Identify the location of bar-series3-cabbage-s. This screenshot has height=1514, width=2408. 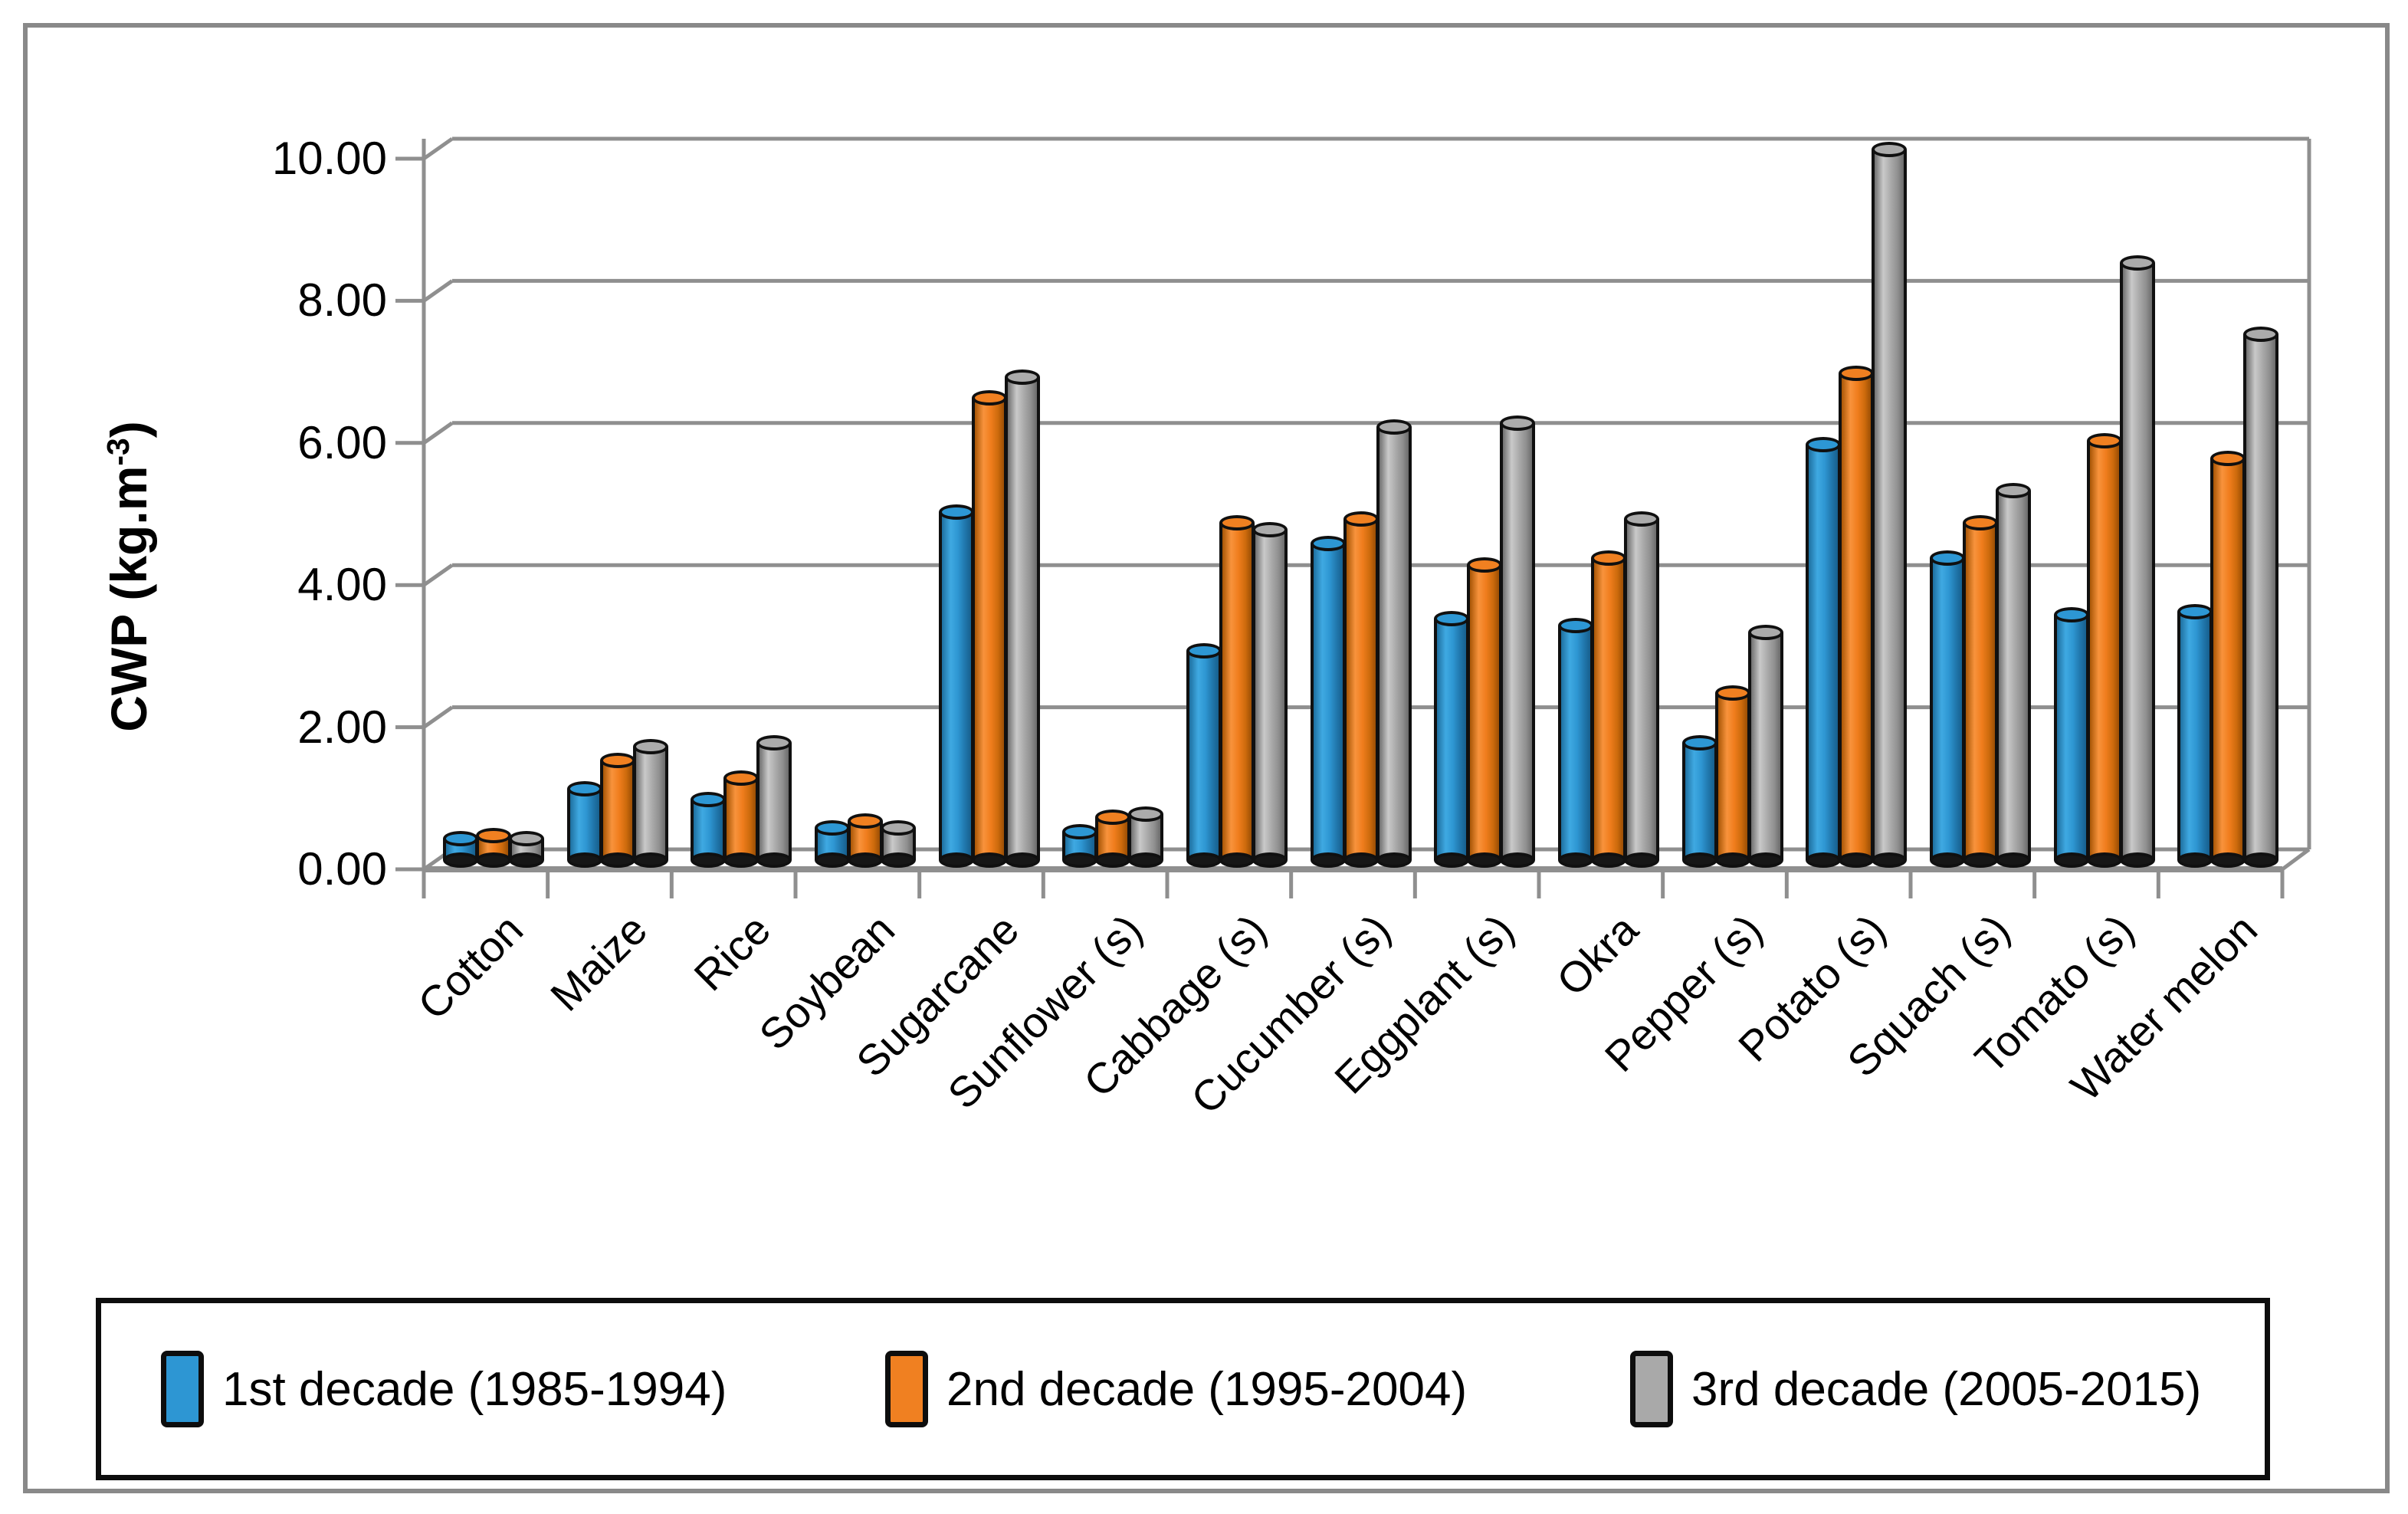
(1270, 695).